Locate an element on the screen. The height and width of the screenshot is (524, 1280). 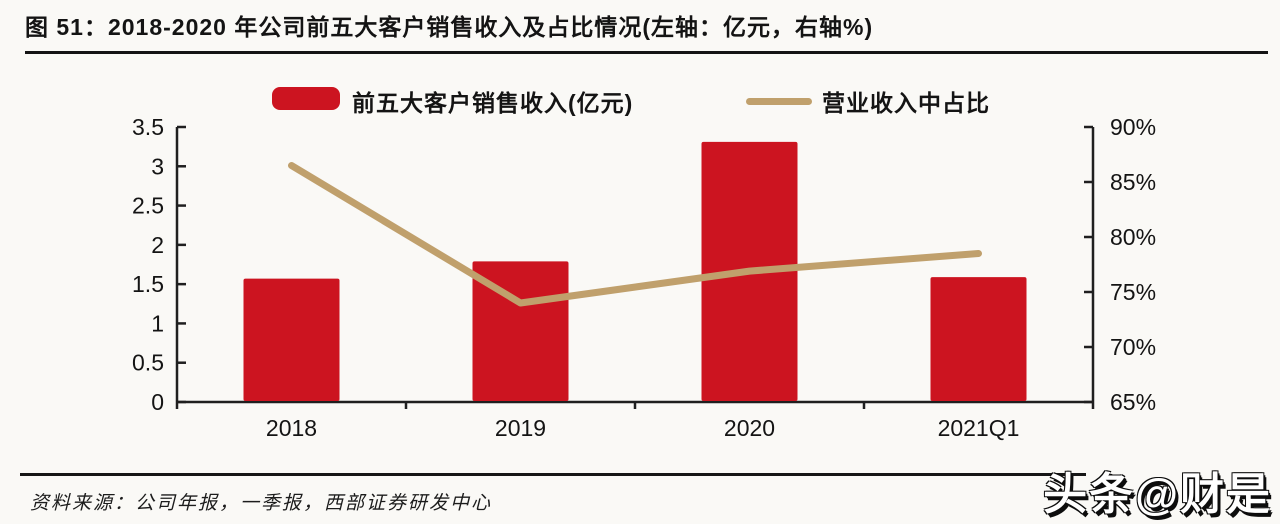
category-label-2019: 2019 is located at coordinates (520, 428).